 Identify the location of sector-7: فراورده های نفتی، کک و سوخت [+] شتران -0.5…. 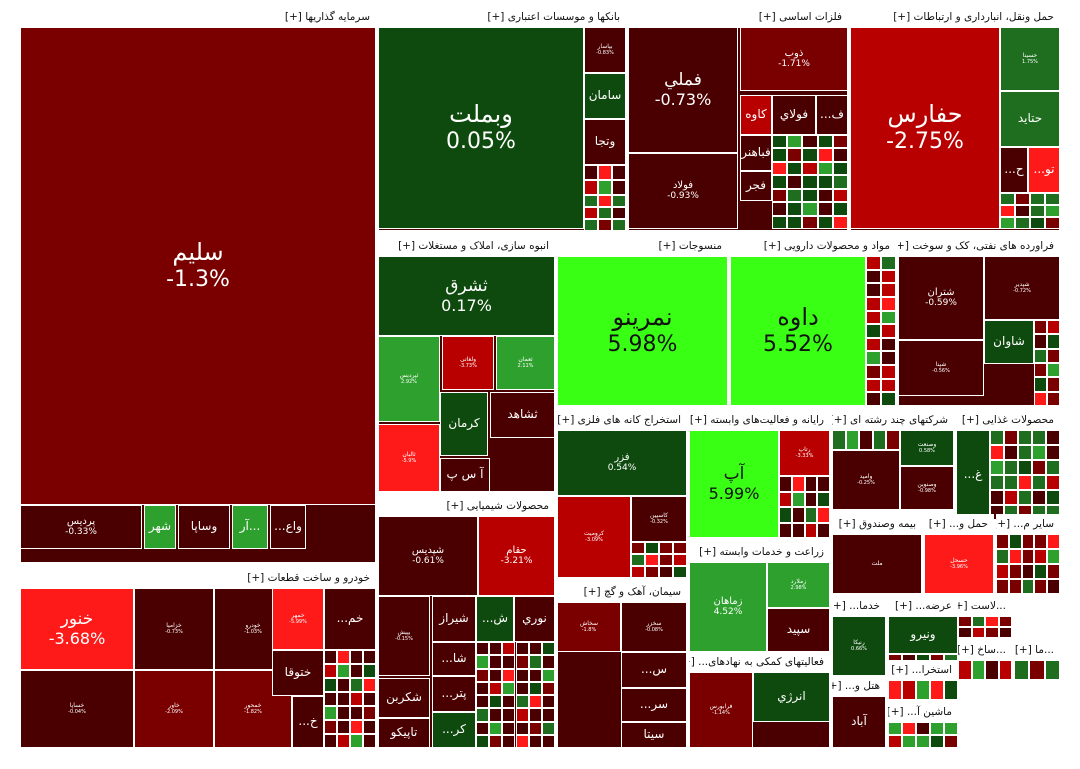
(979, 321).